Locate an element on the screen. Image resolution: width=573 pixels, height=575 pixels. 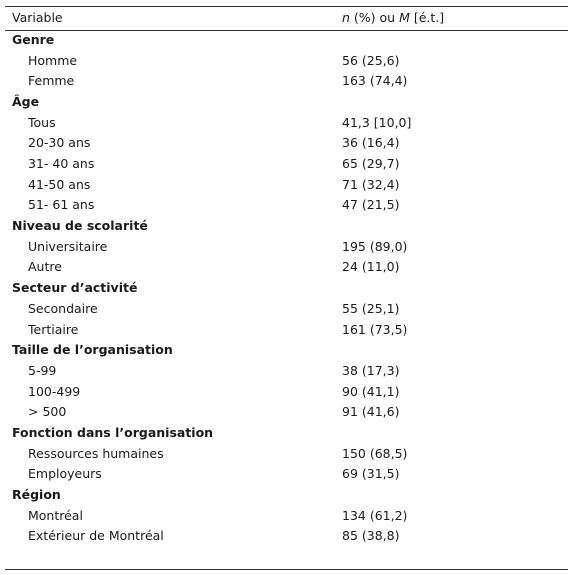
row-value: 36 (16,4) is located at coordinates (371, 143).